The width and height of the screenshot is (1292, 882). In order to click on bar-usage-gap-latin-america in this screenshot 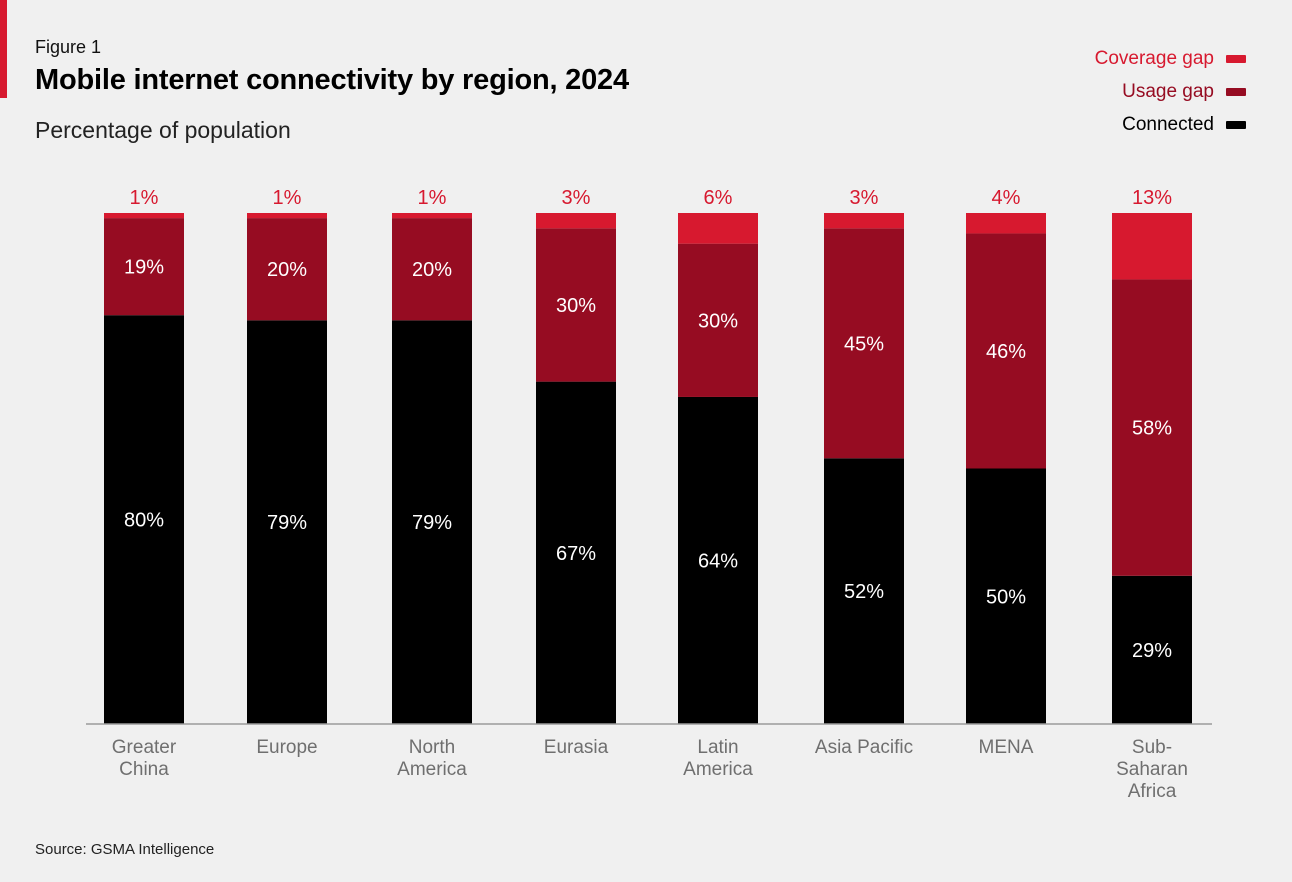, I will do `click(718, 320)`.